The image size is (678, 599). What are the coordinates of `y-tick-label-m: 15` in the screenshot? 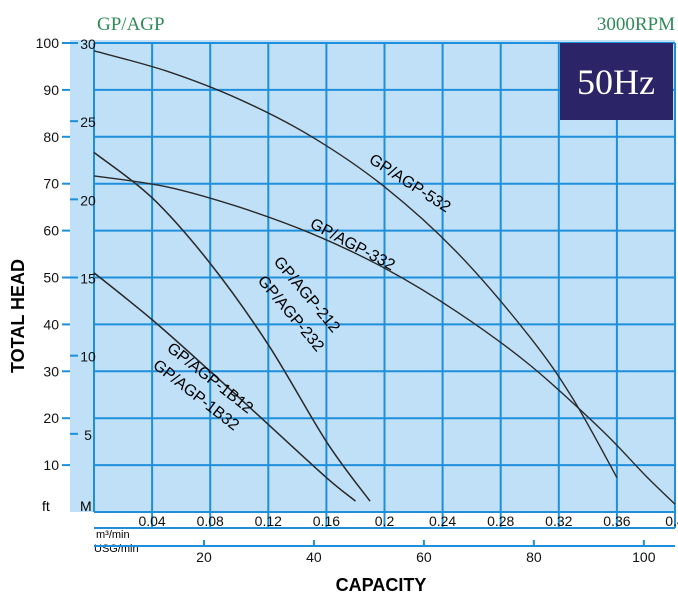 It's located at (88, 279).